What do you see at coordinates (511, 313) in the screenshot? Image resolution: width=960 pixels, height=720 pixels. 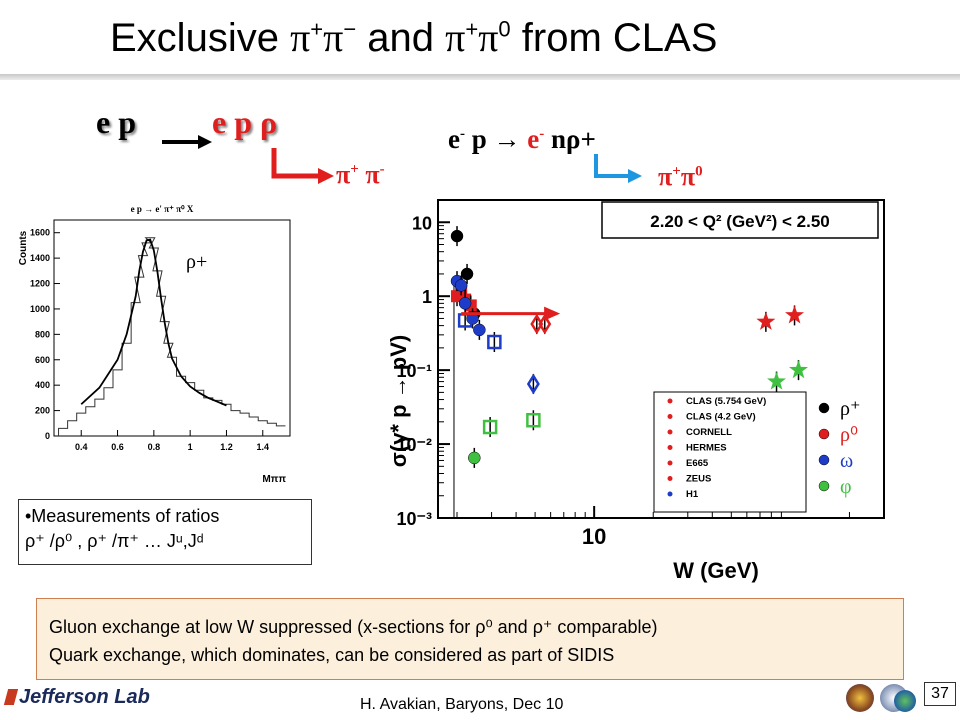 I see `red-highlight-arrow` at bounding box center [511, 313].